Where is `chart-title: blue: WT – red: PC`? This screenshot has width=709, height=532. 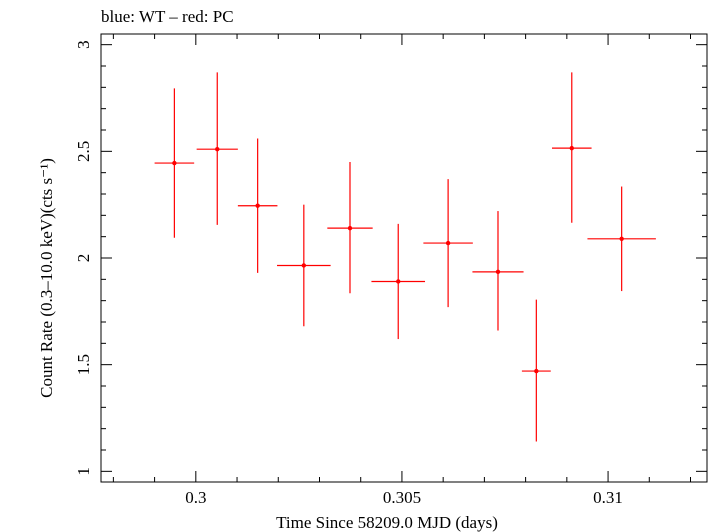 chart-title: blue: WT – red: PC is located at coordinates (167, 16).